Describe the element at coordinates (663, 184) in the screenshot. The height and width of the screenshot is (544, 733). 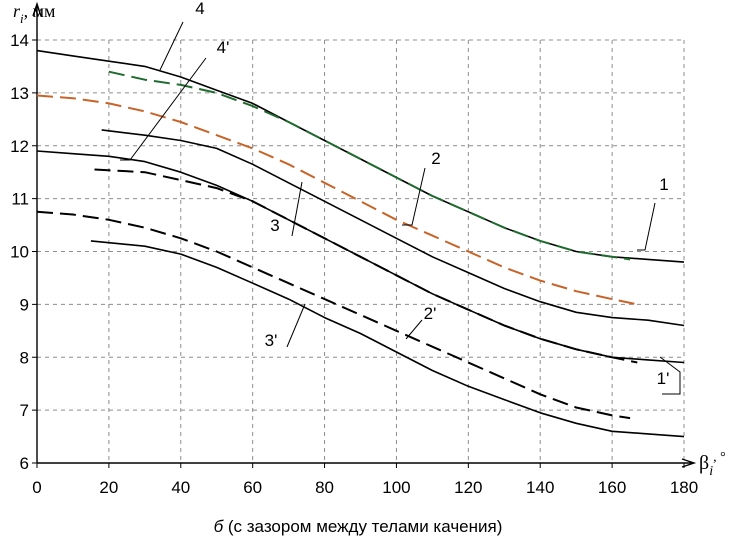
I see `curve-label: 1` at that location.